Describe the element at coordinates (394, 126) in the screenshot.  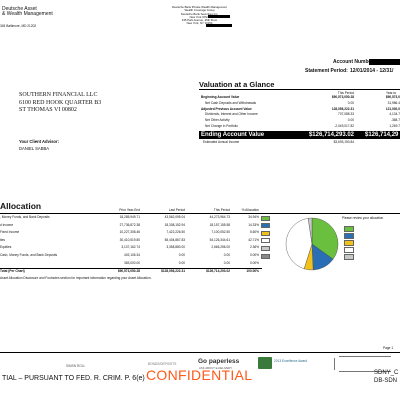
I see `valuation-row-ytd: 1,269.7` at that location.